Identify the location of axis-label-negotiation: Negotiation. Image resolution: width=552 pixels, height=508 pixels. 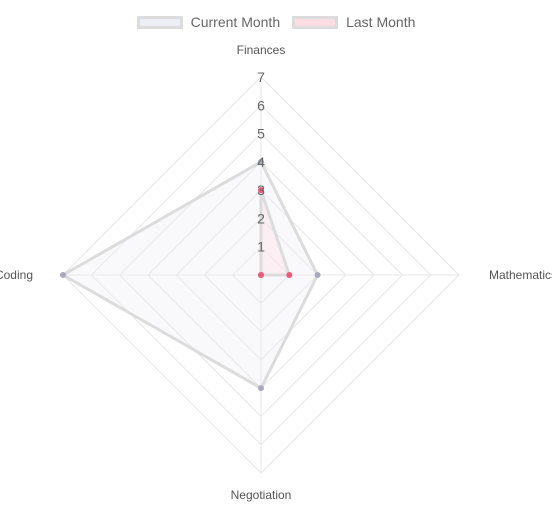
(261, 495).